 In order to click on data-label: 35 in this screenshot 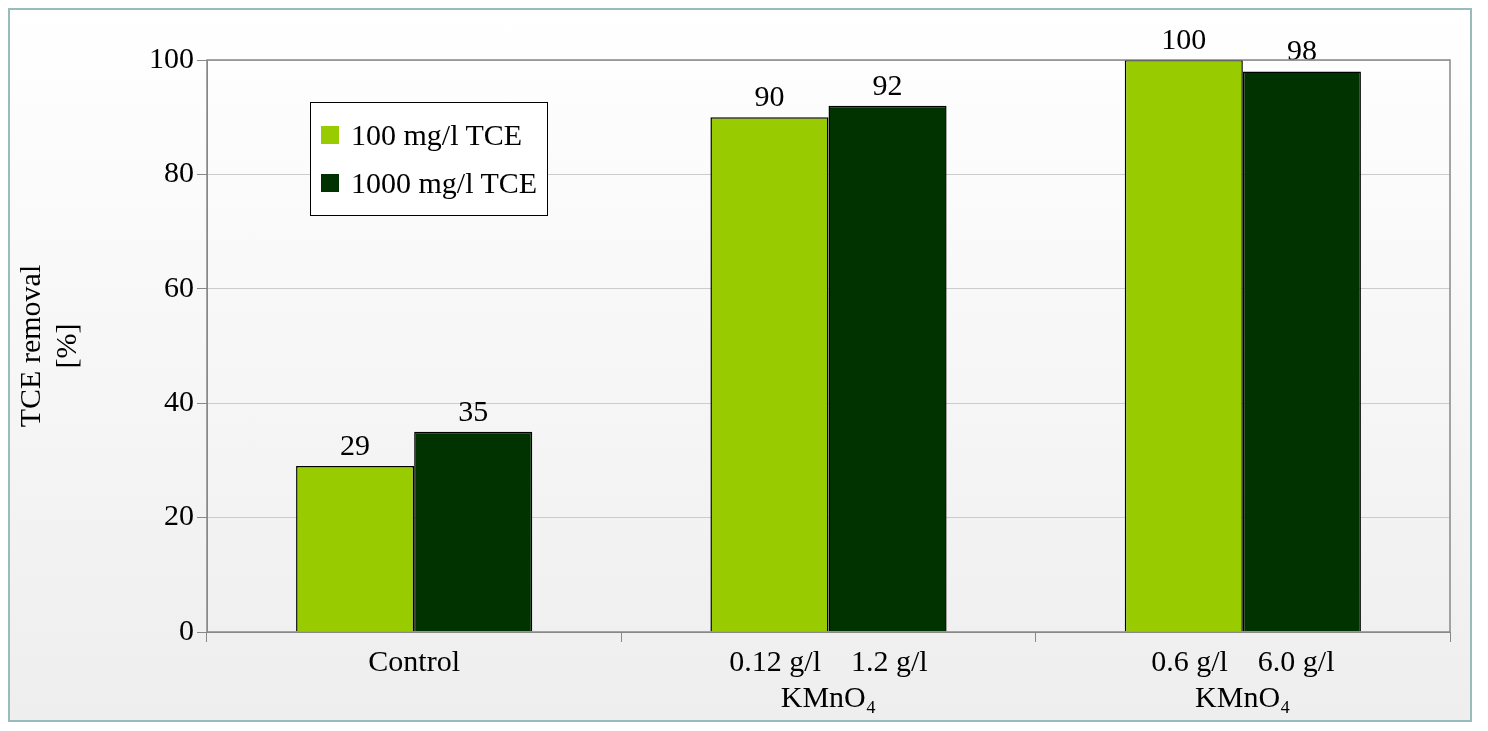, I will do `click(473, 410)`.